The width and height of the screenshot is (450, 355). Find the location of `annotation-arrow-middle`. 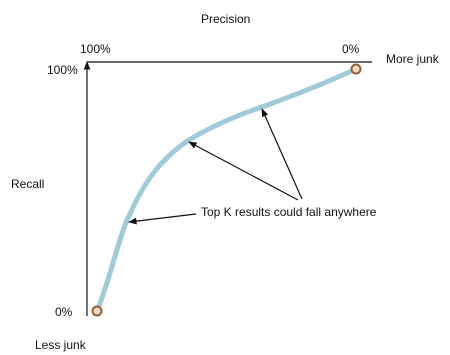

annotation-arrow-middle is located at coordinates (243, 171).